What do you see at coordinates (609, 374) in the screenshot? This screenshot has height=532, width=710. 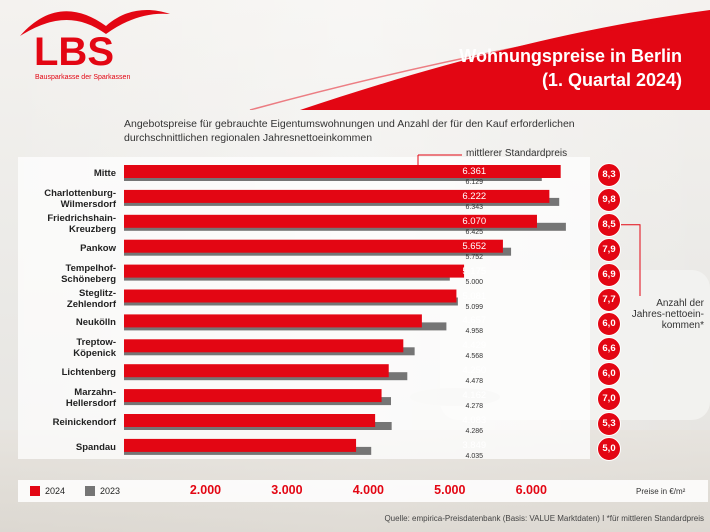 I see `ratio-badge-8: 6,0` at bounding box center [609, 374].